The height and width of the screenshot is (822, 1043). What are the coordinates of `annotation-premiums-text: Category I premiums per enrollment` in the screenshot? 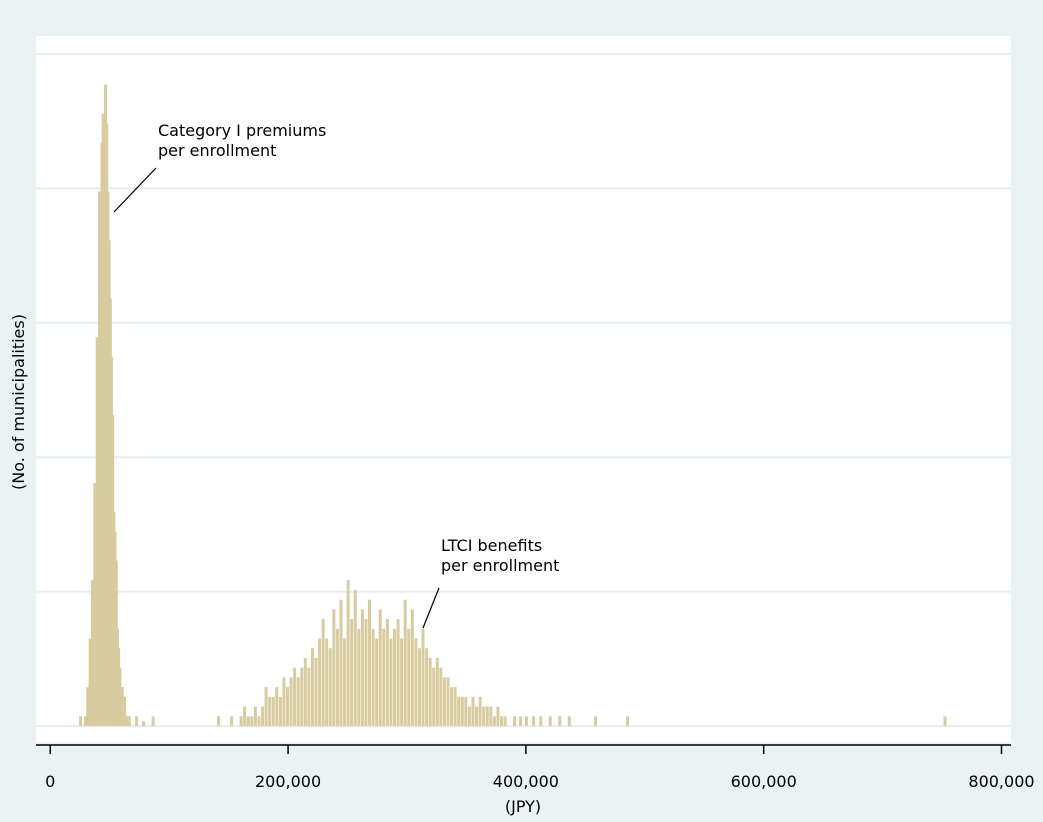 It's located at (244, 140).